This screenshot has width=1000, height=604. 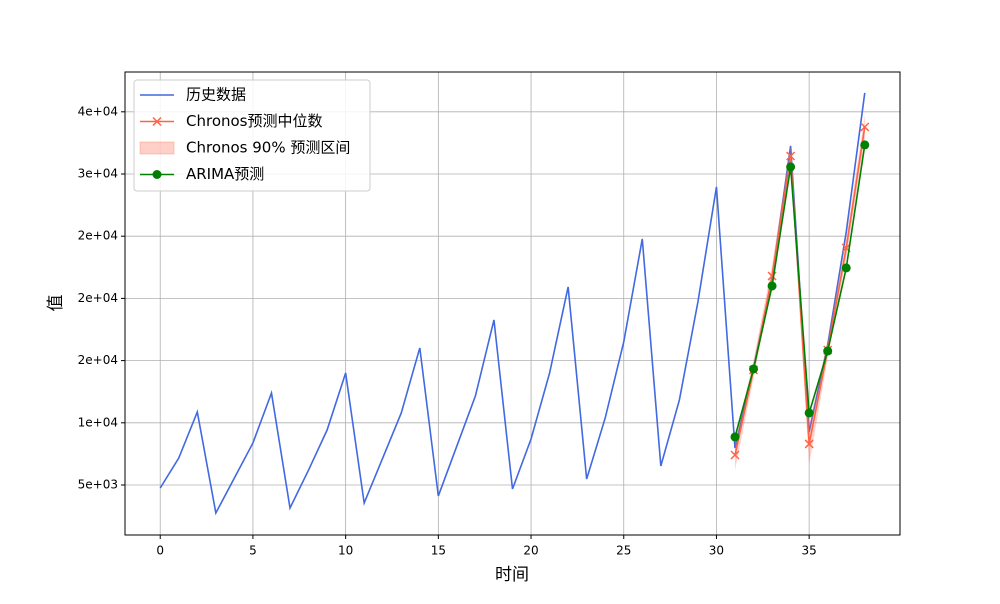 I want to click on y-tick-label: 1e+04, so click(x=98, y=422).